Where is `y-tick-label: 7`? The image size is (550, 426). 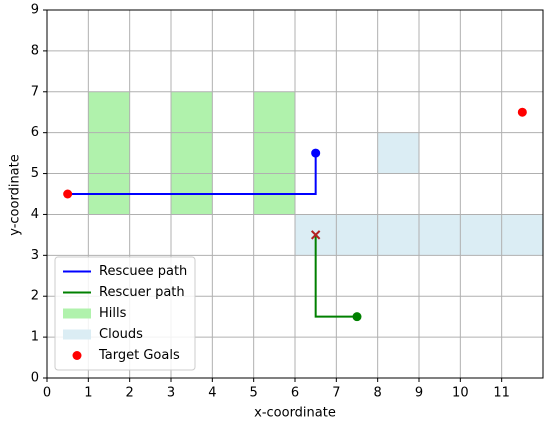 y-tick-label: 7 is located at coordinates (35, 91).